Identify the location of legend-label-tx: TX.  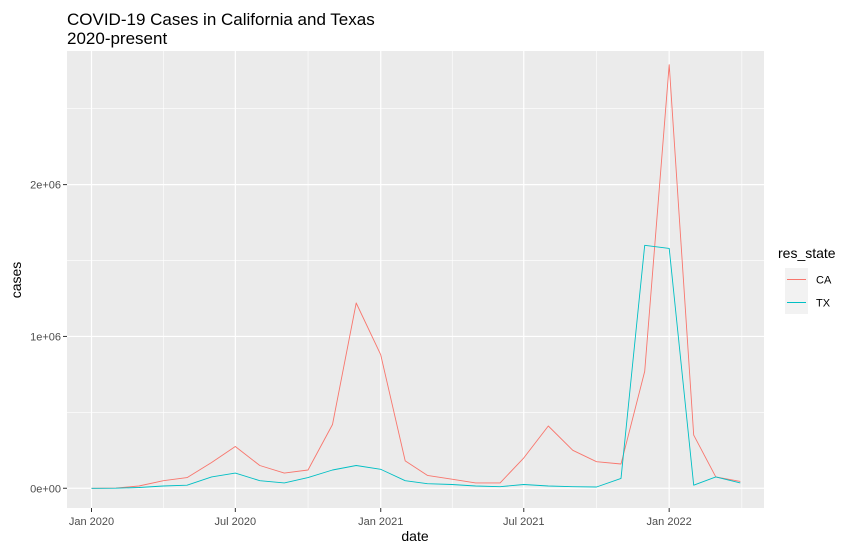
(823, 304).